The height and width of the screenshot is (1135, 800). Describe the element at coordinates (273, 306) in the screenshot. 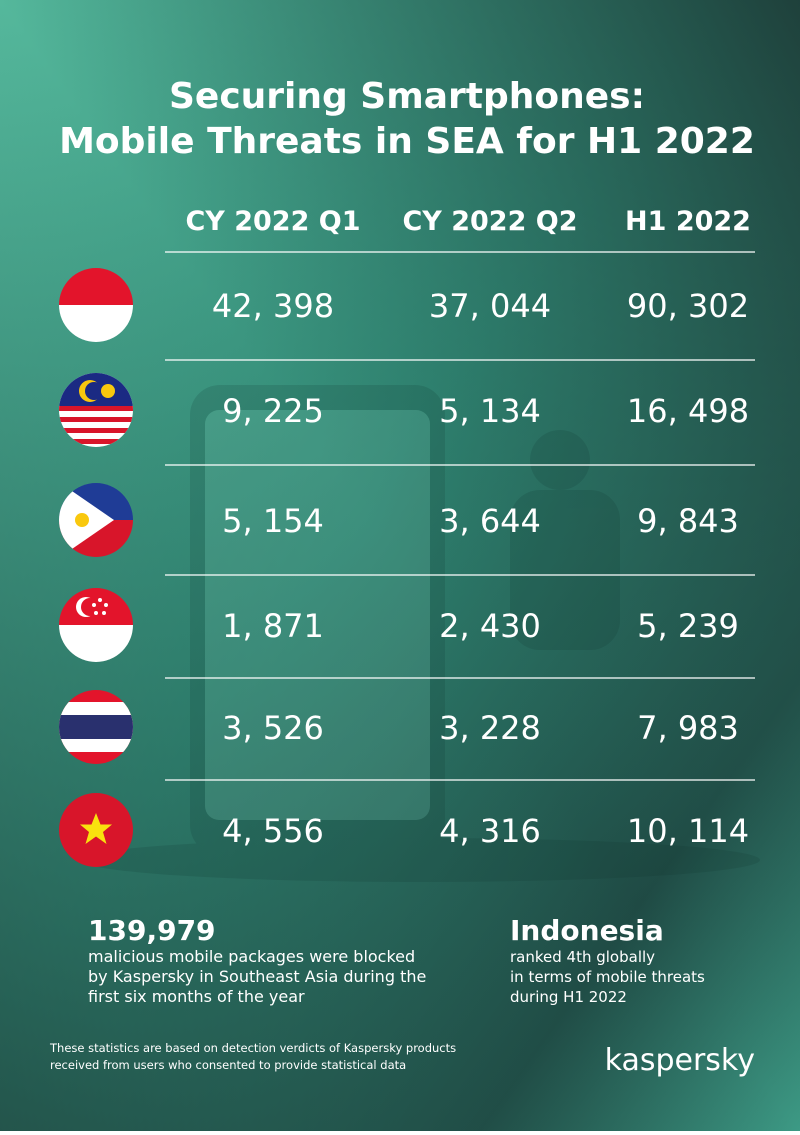

I see `cell: 42, 398` at that location.